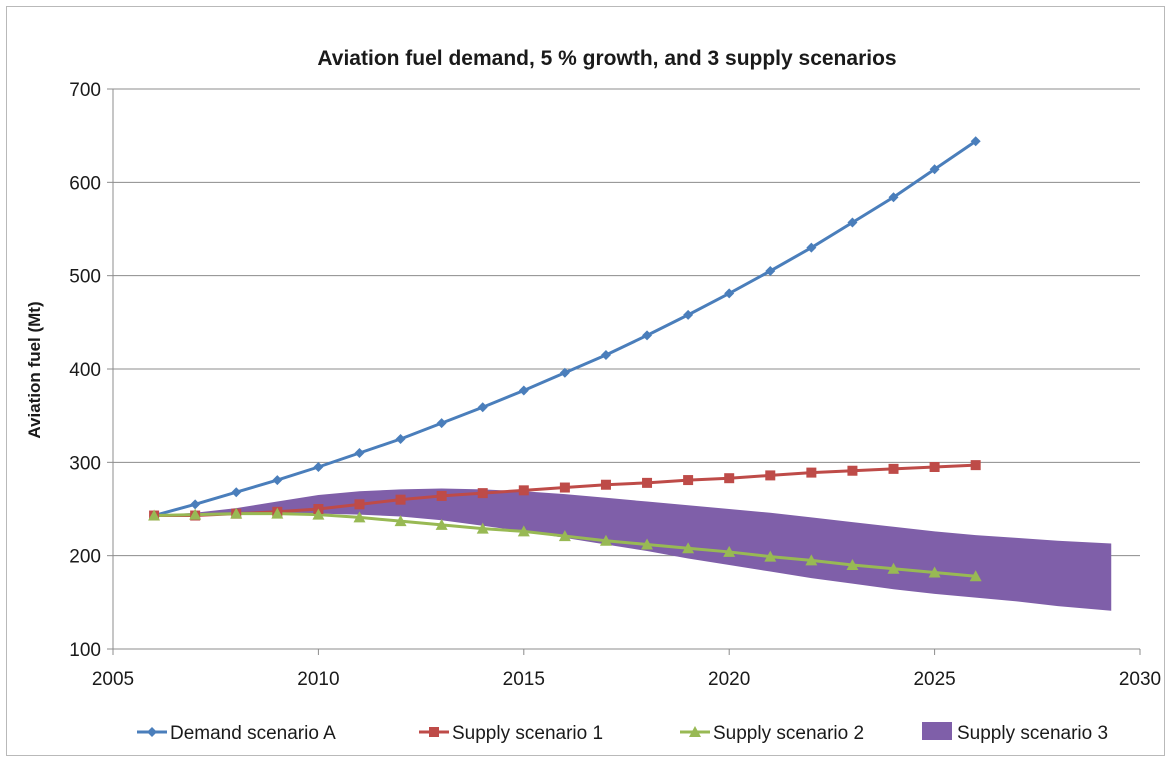 The height and width of the screenshot is (764, 1173). I want to click on y-tick-label: 300, so click(85, 463).